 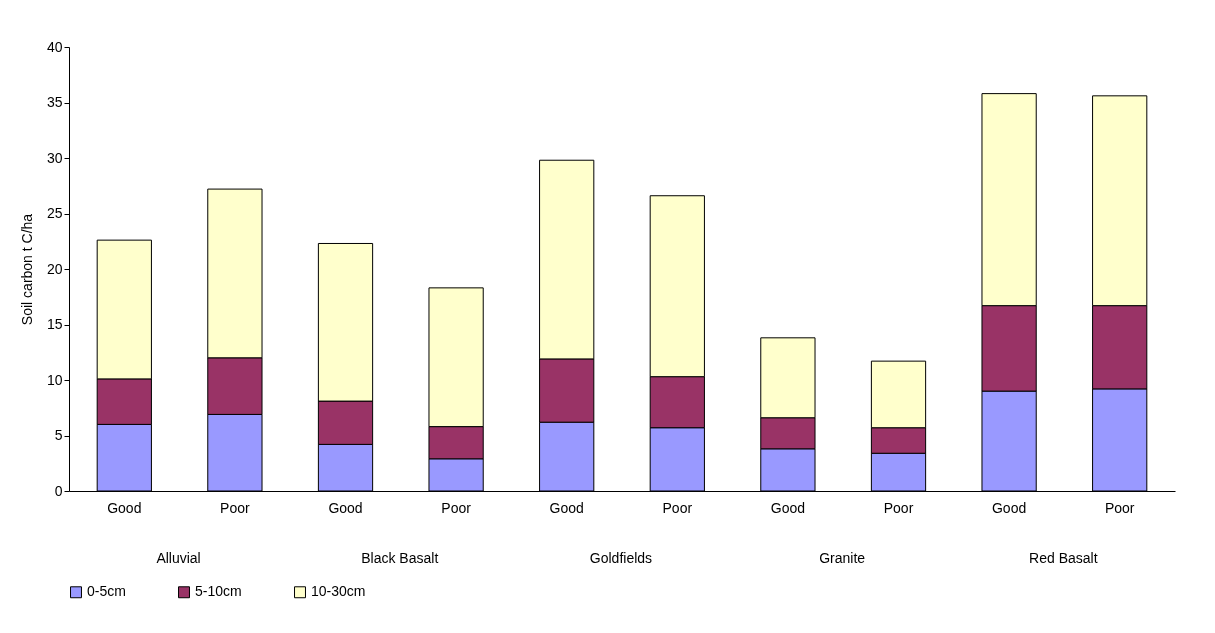 I want to click on text: Alluvial, so click(x=178, y=558).